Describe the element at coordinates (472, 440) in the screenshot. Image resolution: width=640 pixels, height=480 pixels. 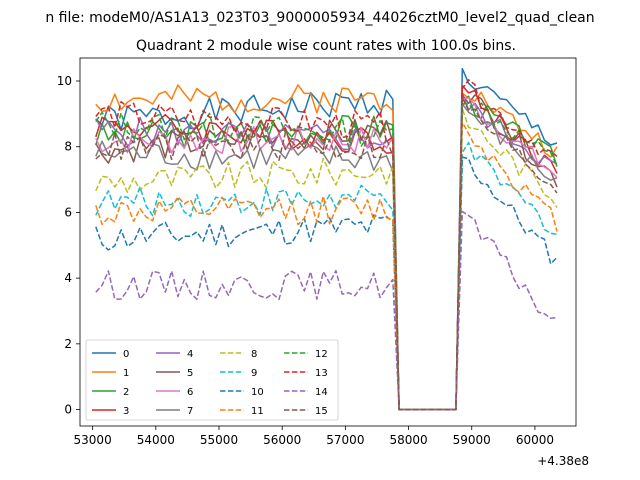
I see `x-tick-label: 59000` at that location.